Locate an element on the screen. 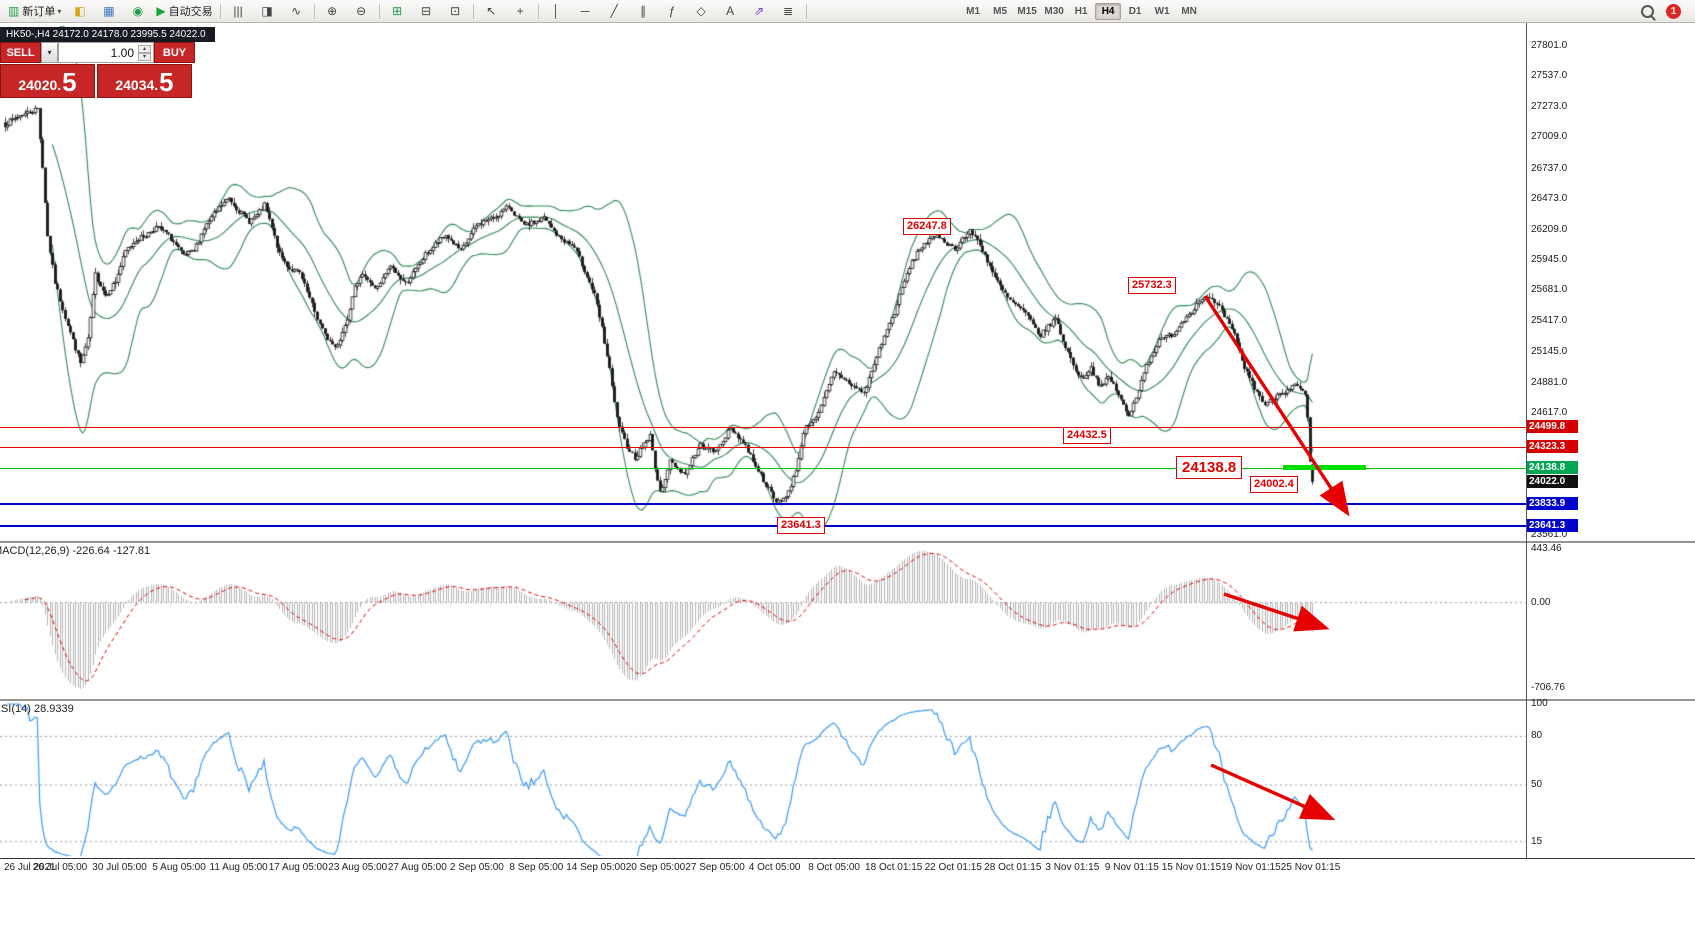 The width and height of the screenshot is (1695, 949). horizontal-line-button: ─ is located at coordinates (585, 11).